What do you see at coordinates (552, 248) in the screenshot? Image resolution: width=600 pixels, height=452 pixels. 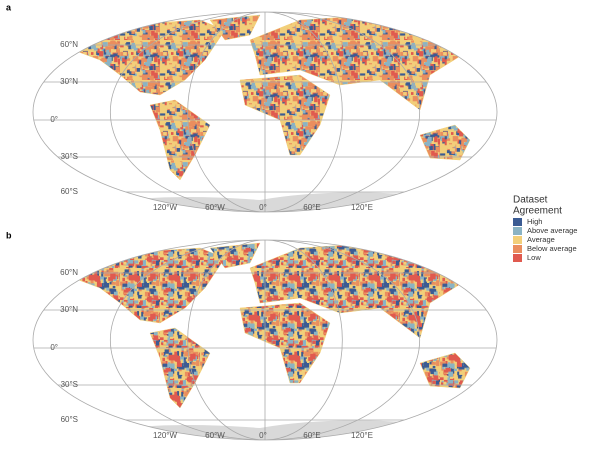 I see `legend-label: Below average` at bounding box center [552, 248].